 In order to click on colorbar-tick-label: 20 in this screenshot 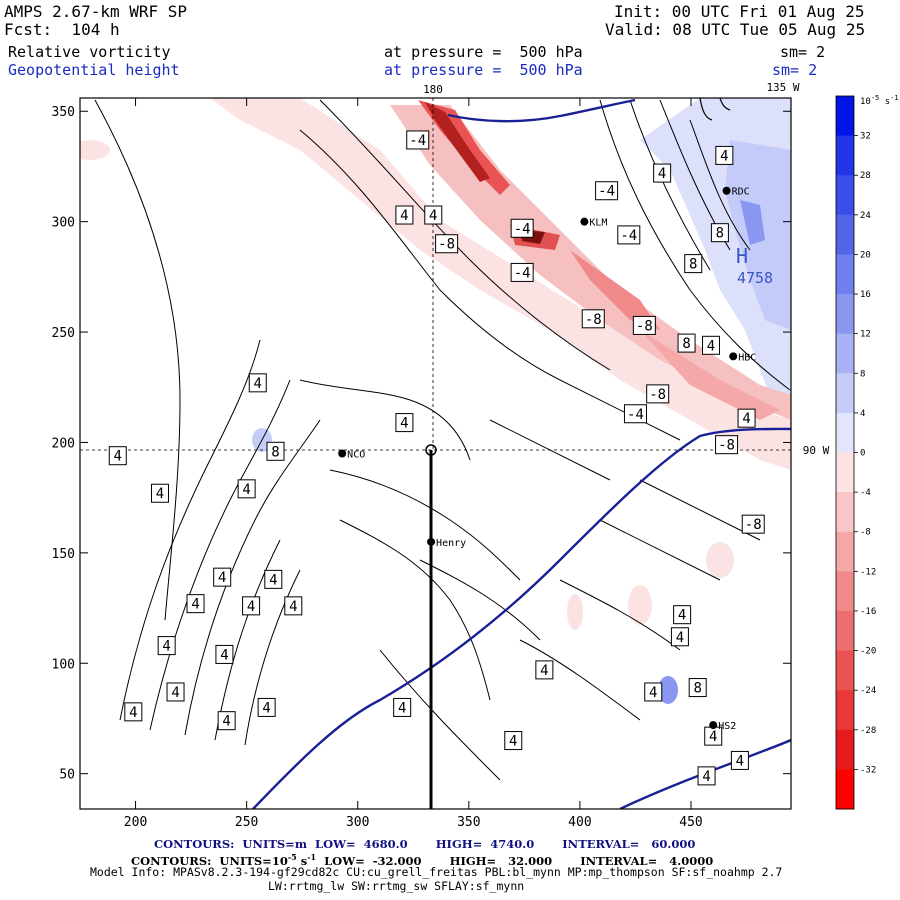, I will do `click(865, 255)`.